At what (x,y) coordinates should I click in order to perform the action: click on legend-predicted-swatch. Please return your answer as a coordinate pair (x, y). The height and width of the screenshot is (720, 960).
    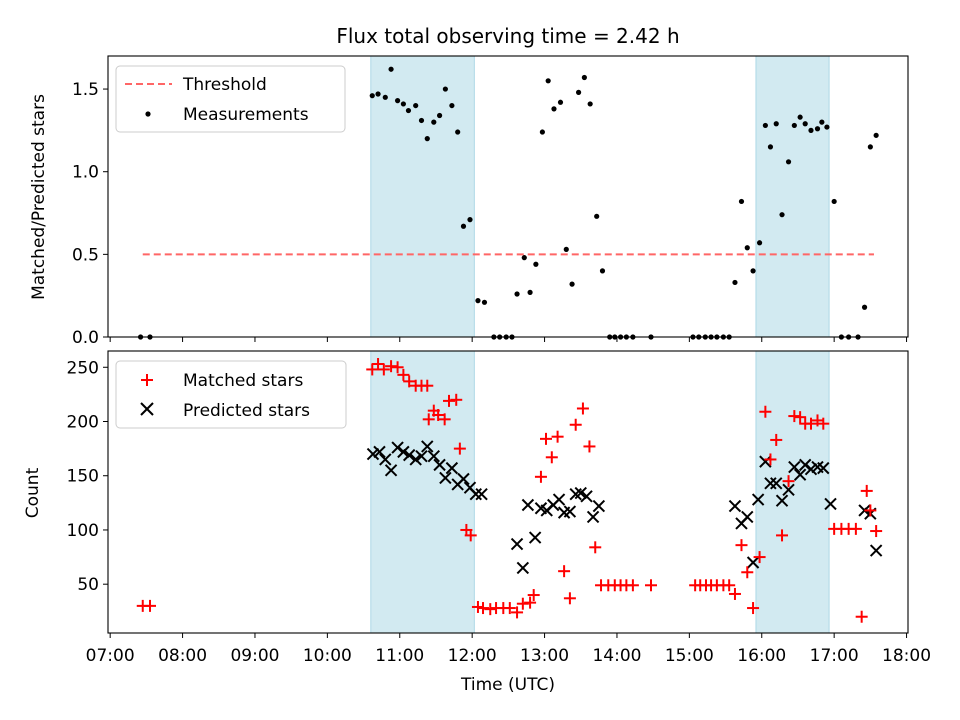
    Looking at the image, I should click on (147, 409).